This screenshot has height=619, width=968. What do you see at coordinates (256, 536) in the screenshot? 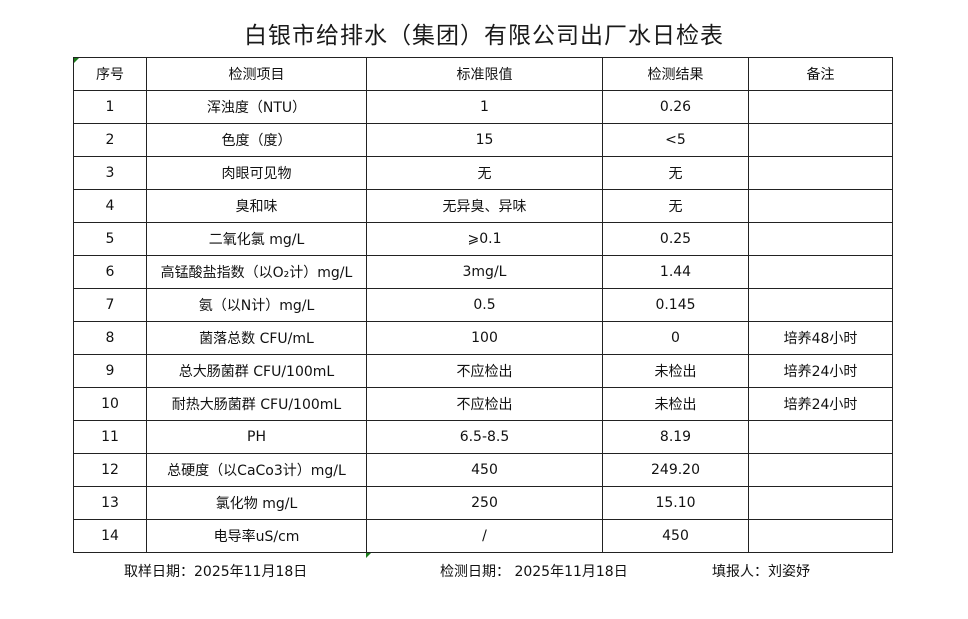
I see `test-item: 电导率uS/cm` at bounding box center [256, 536].